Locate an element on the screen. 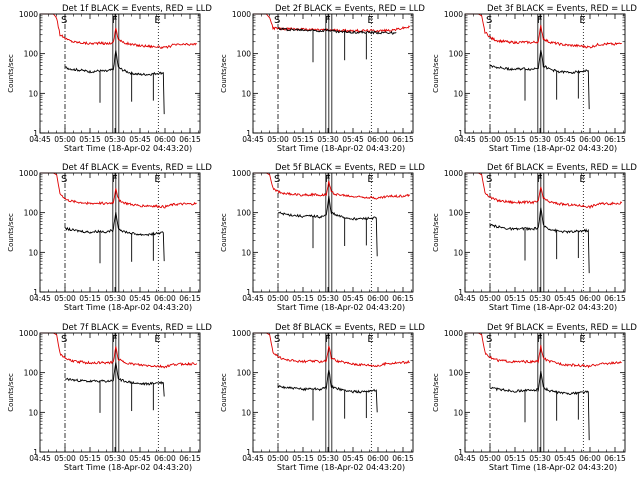  chart-title: Det 8f BLACK = Events, RED = LLD is located at coordinates (350, 328).